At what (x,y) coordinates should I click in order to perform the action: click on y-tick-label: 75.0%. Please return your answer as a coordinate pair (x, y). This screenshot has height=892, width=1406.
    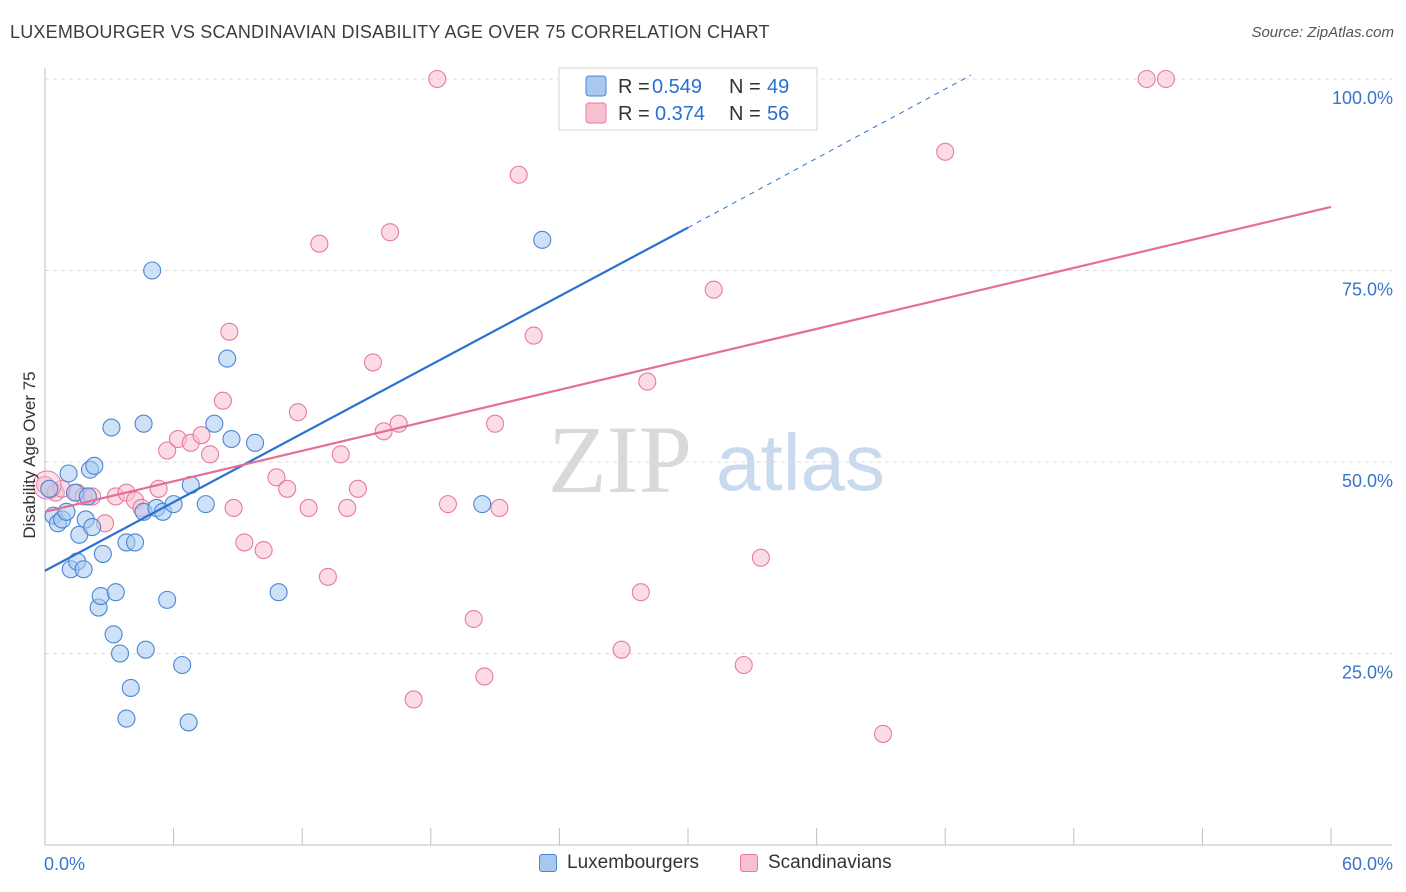
    Looking at the image, I should click on (1367, 290).